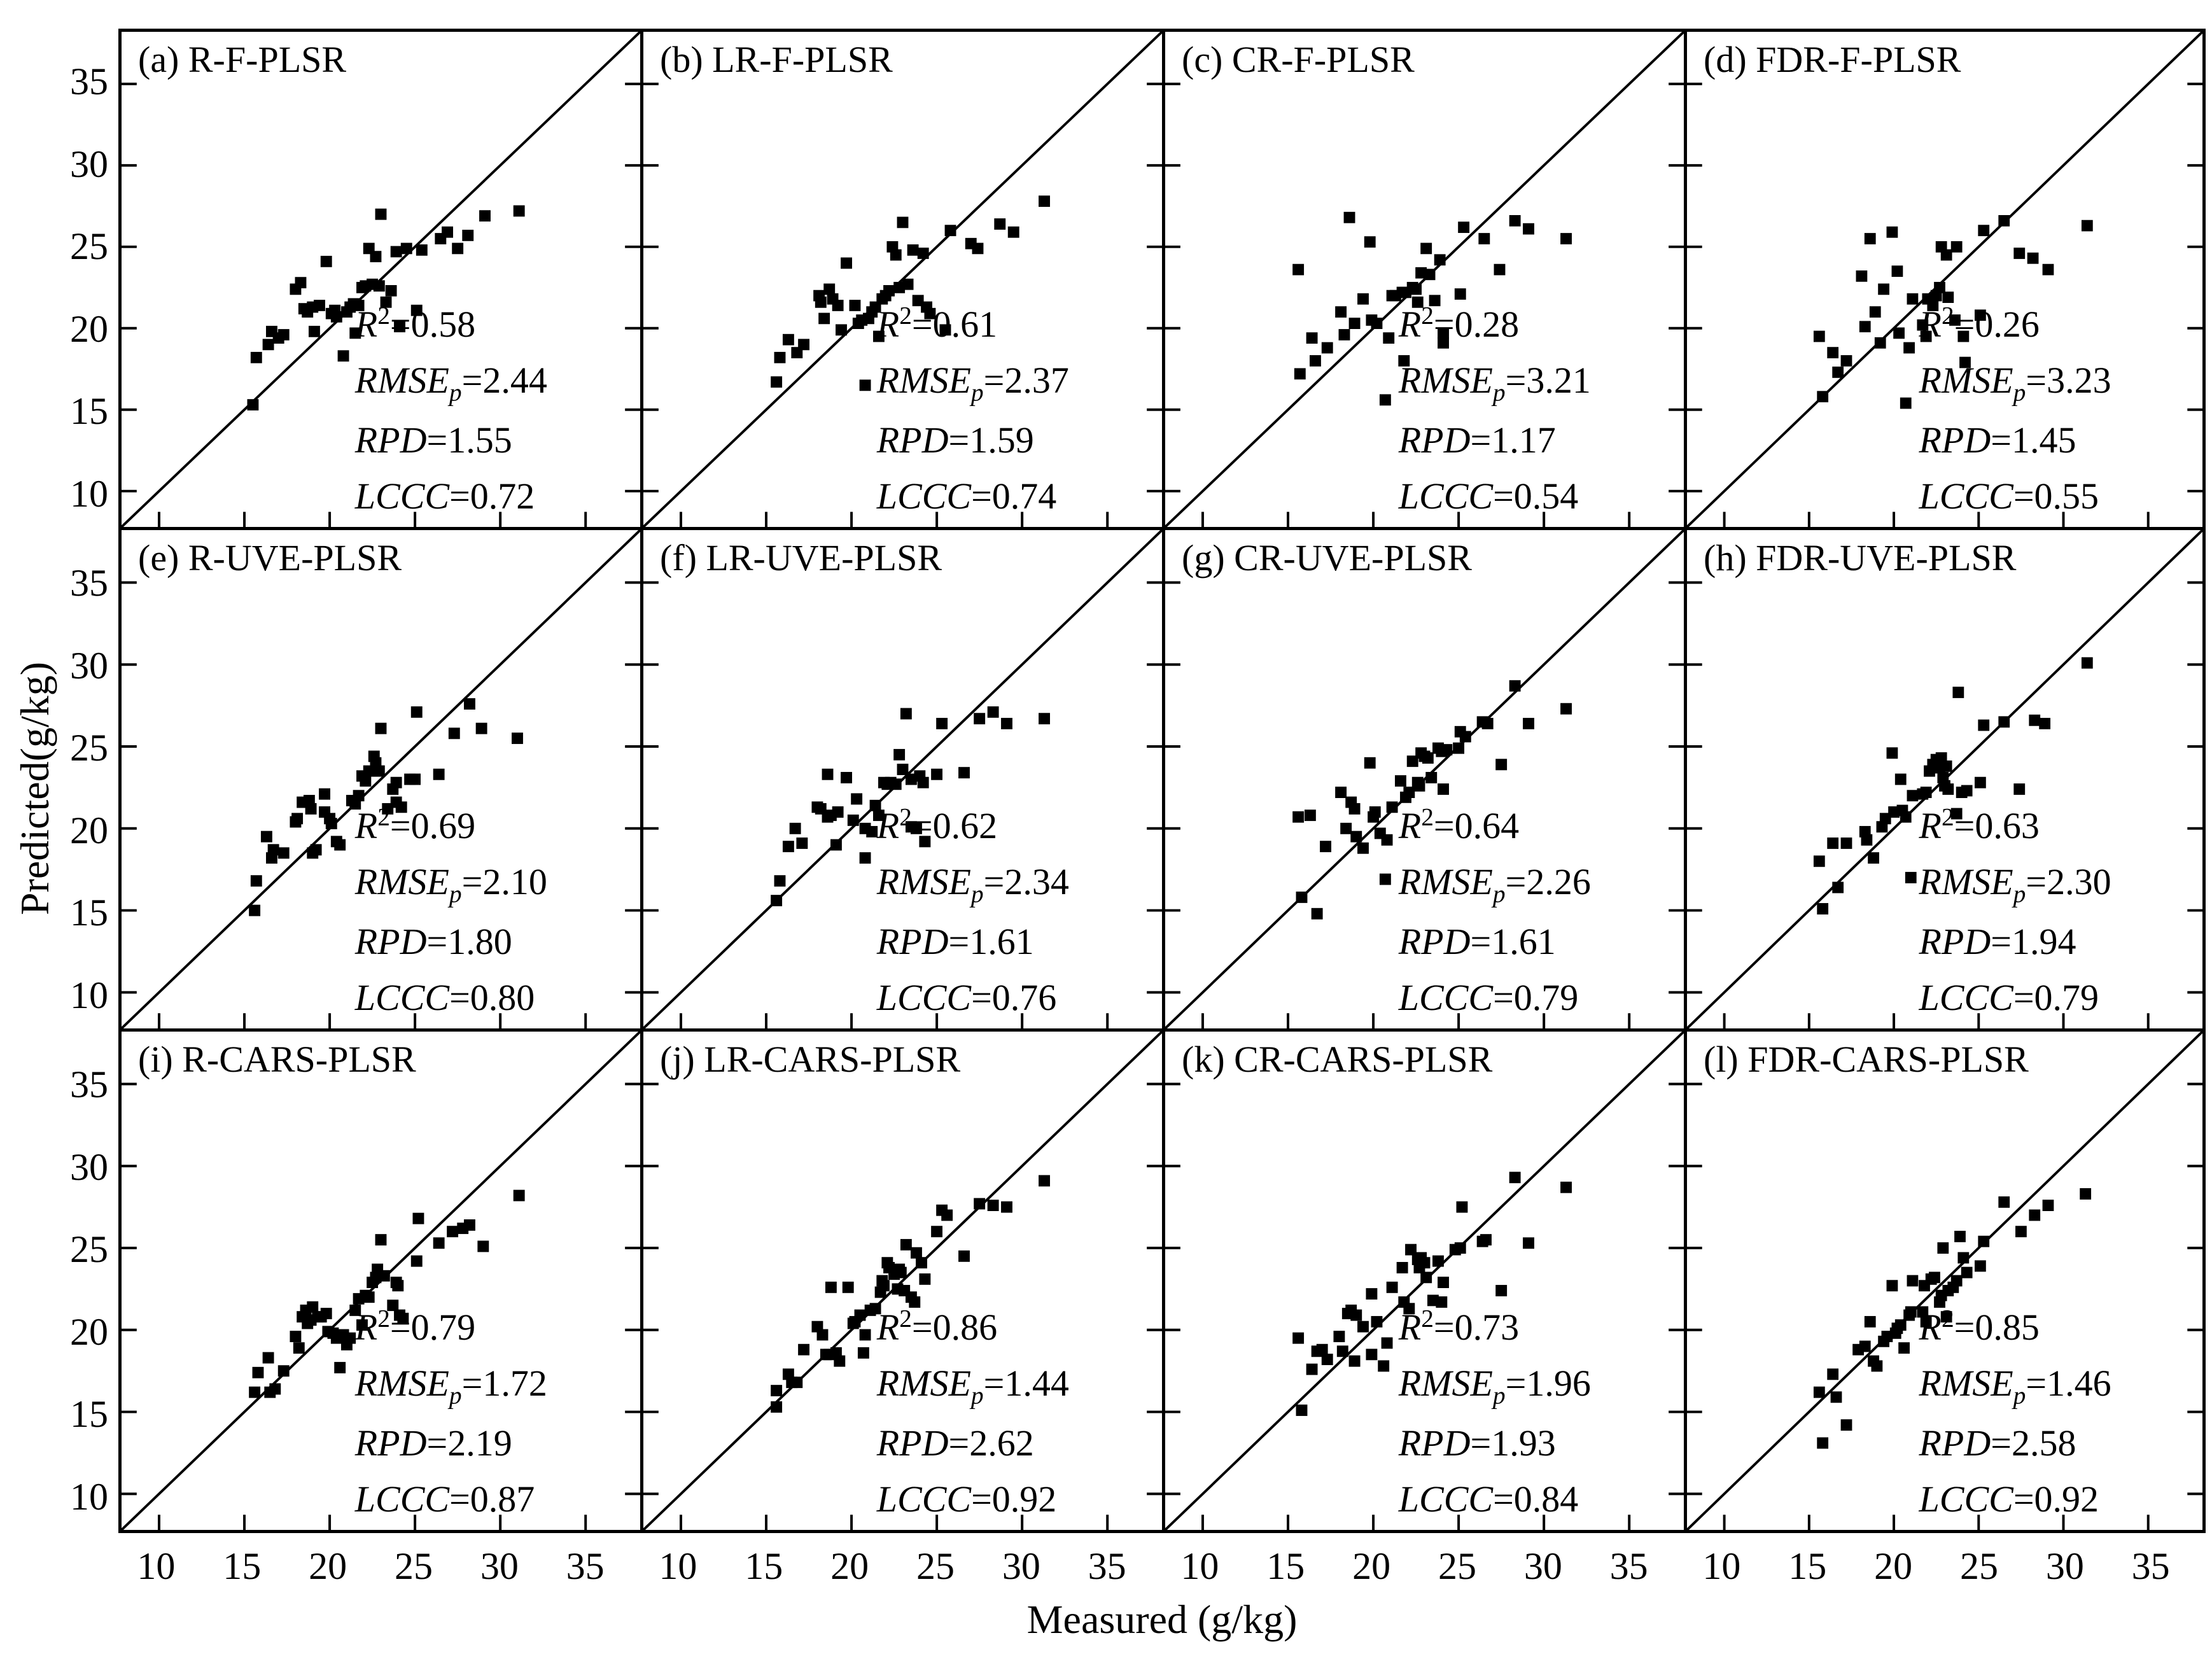 The height and width of the screenshot is (1668, 2212). Describe the element at coordinates (444, 1499) in the screenshot. I see `stat-lccc: LCCC=0.87` at that location.